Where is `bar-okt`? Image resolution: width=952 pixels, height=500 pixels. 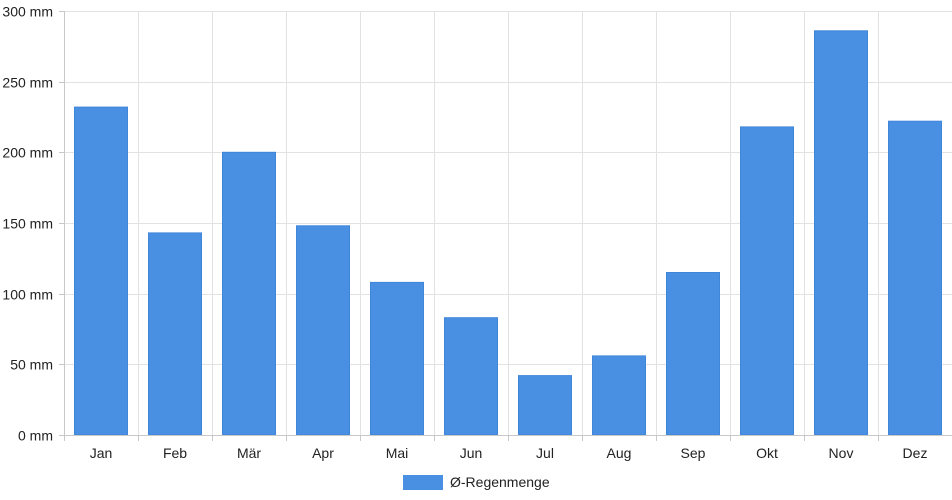
bar-okt is located at coordinates (767, 281).